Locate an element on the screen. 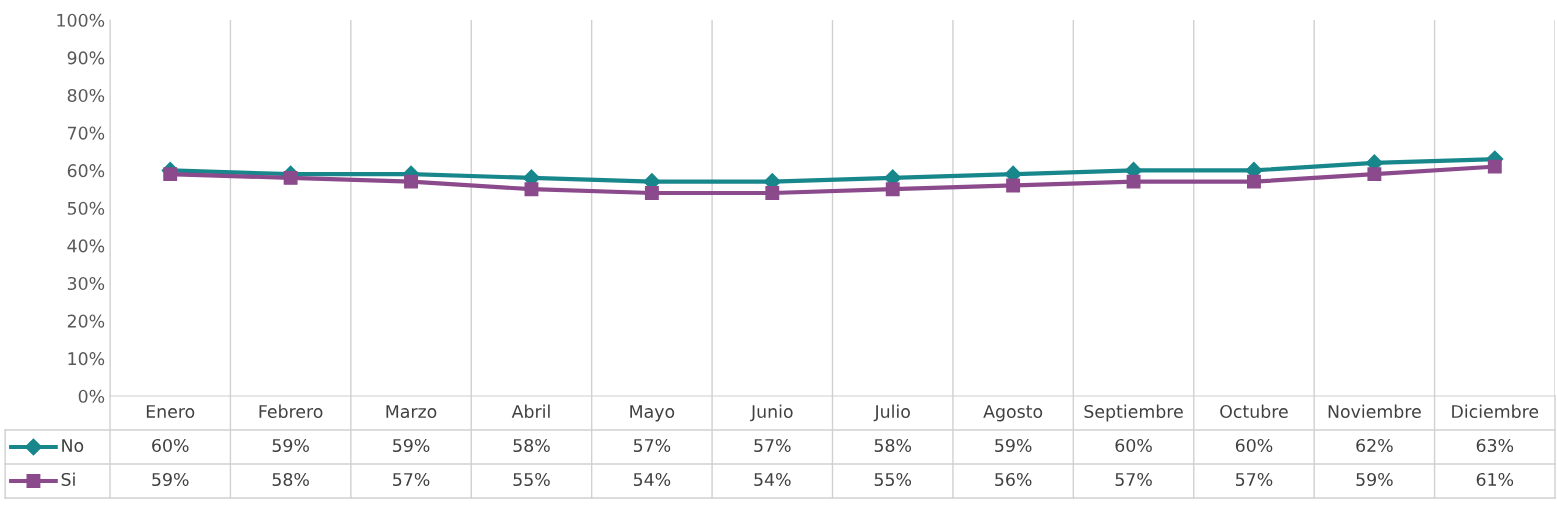 This screenshot has width=1557, height=505. x-tick-label: Octubre is located at coordinates (1254, 411).